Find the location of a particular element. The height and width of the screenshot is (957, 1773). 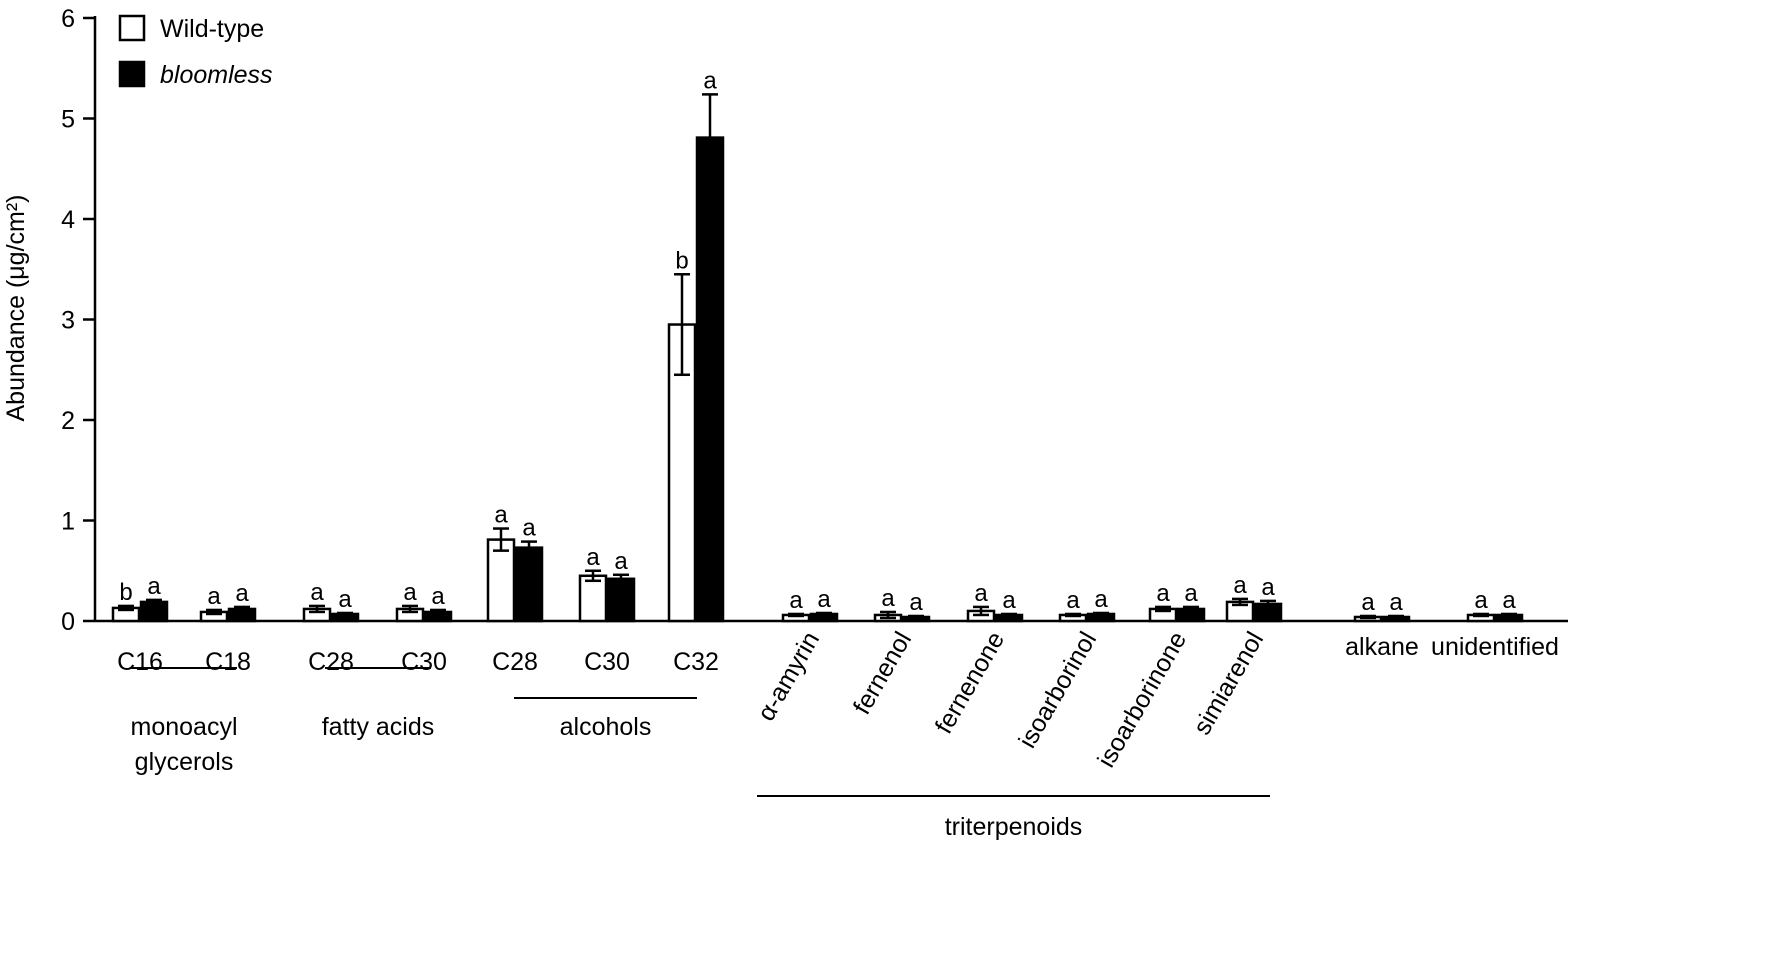

x-tick-label: simiarenol is located at coordinates (1228, 683).